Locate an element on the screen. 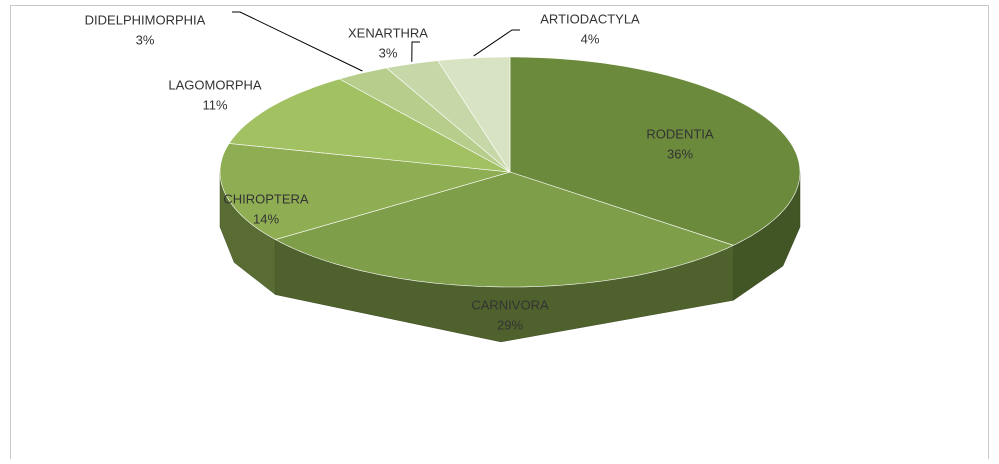 The height and width of the screenshot is (464, 999). slice-label: XENARTHRA is located at coordinates (388, 32).